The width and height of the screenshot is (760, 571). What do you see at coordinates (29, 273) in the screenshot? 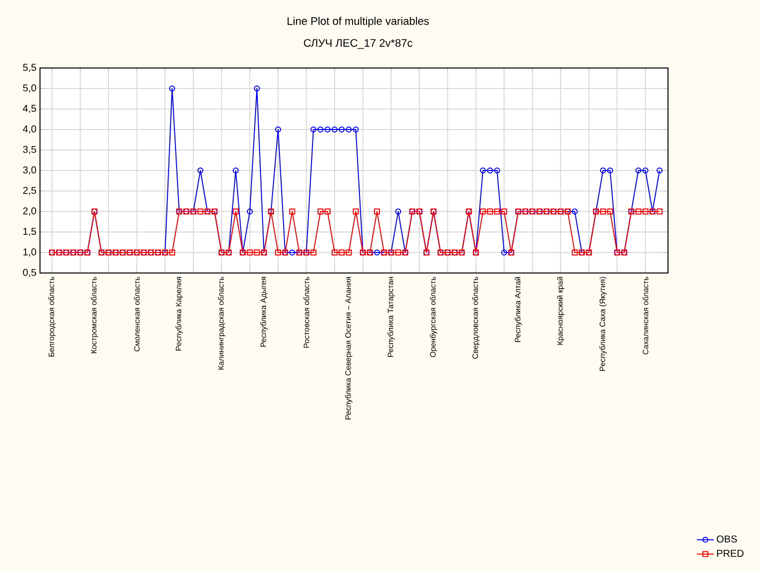
I see `y-tick-label: 0,5` at bounding box center [29, 273].